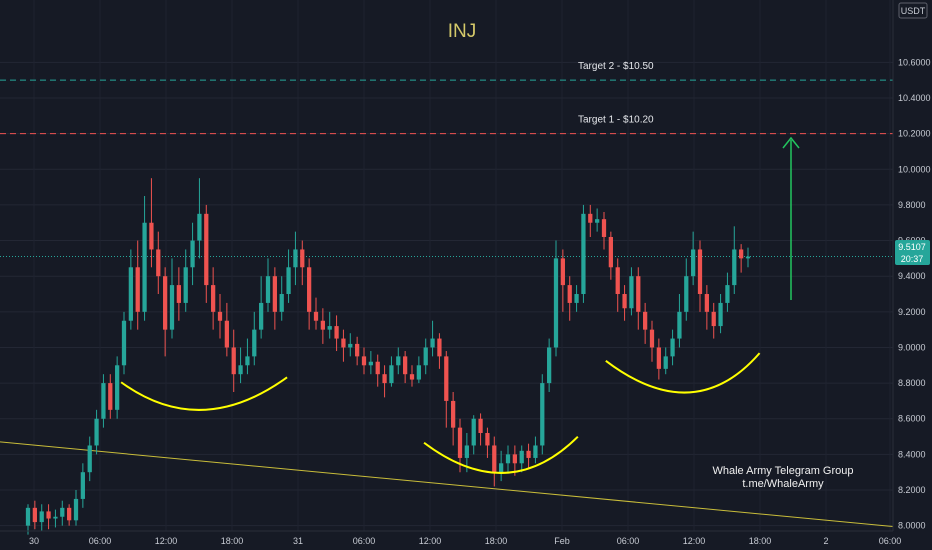  Describe the element at coordinates (562, 541) in the screenshot. I see `time-tick-label: Feb` at that location.